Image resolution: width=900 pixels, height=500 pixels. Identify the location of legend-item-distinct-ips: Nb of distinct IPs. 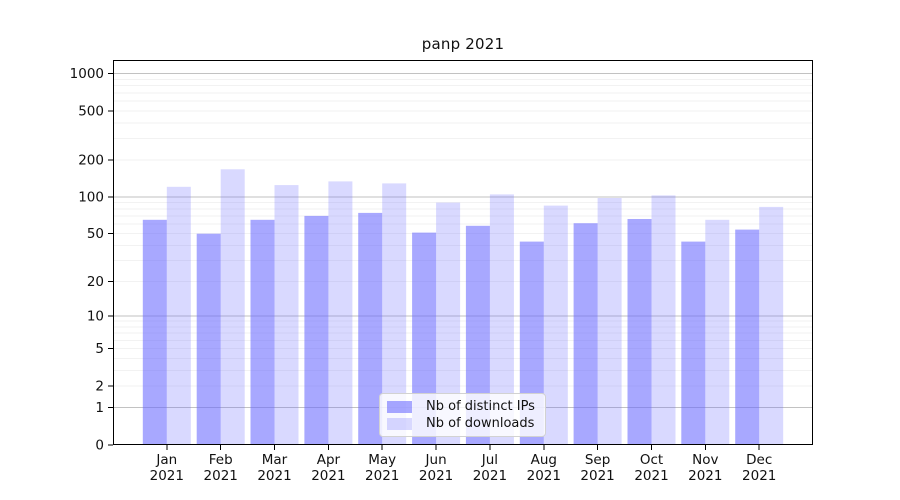
(462, 406).